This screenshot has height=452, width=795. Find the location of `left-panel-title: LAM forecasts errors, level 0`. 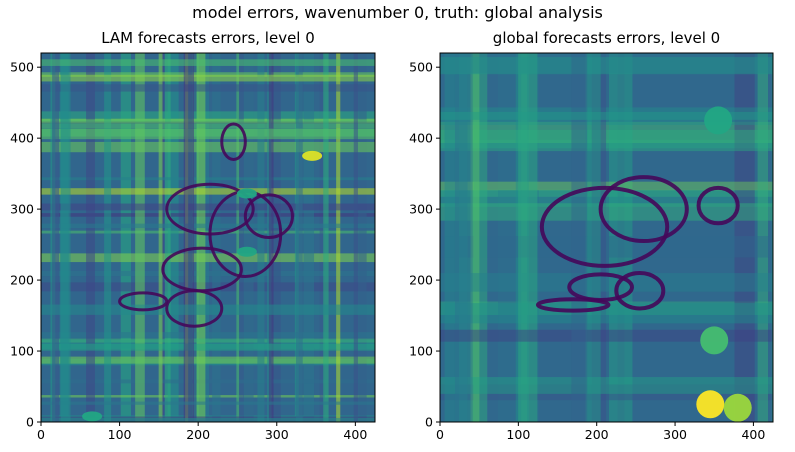

left-panel-title: LAM forecasts errors, level 0 is located at coordinates (208, 38).